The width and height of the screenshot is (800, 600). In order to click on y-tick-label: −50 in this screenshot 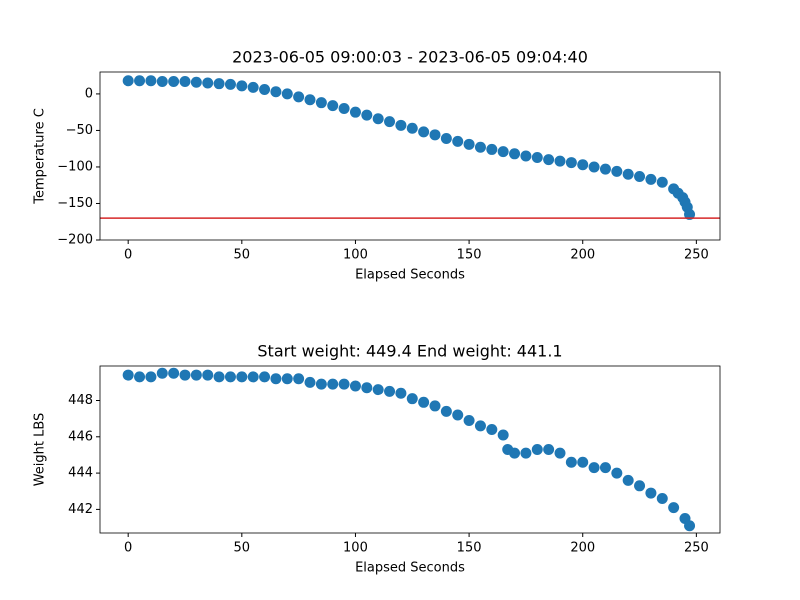, I will do `click(79, 130)`.